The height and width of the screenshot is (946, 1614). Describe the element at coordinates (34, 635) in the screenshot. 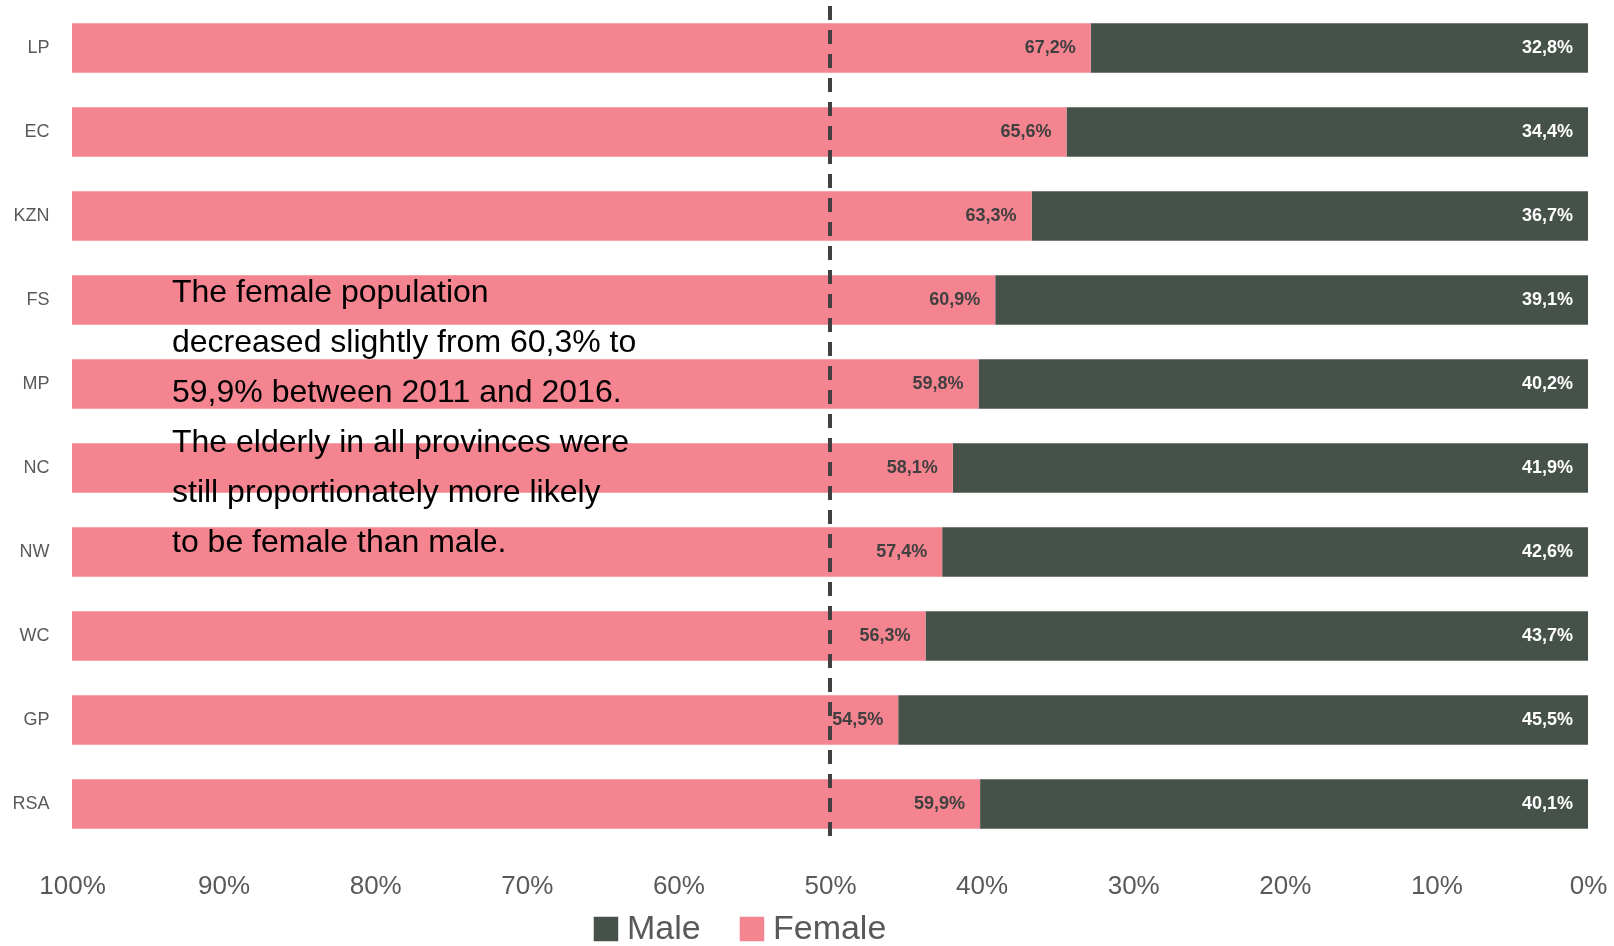

I see `y-tick-label: WC` at that location.